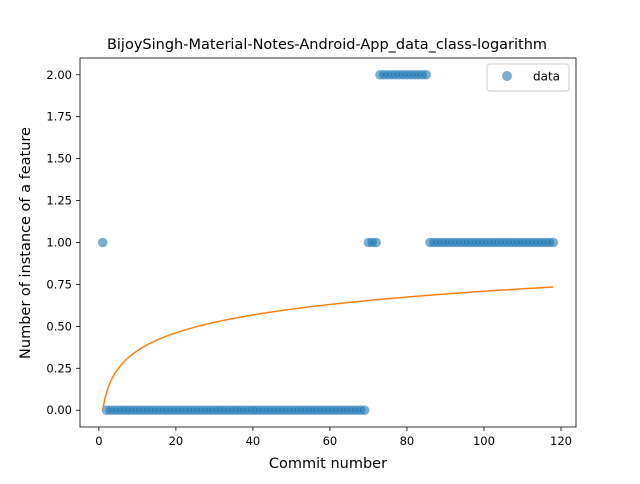 Image resolution: width=640 pixels, height=484 pixels. Describe the element at coordinates (59, 284) in the screenshot. I see `y-tick-label: 0.75` at that location.